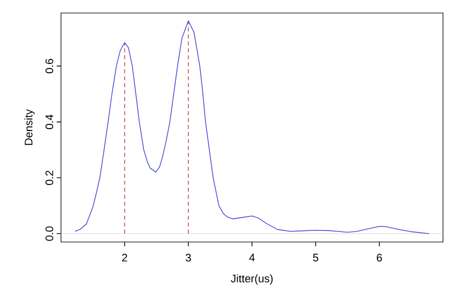  What do you see at coordinates (29, 127) in the screenshot?
I see `y-axis-title: Density` at bounding box center [29, 127].